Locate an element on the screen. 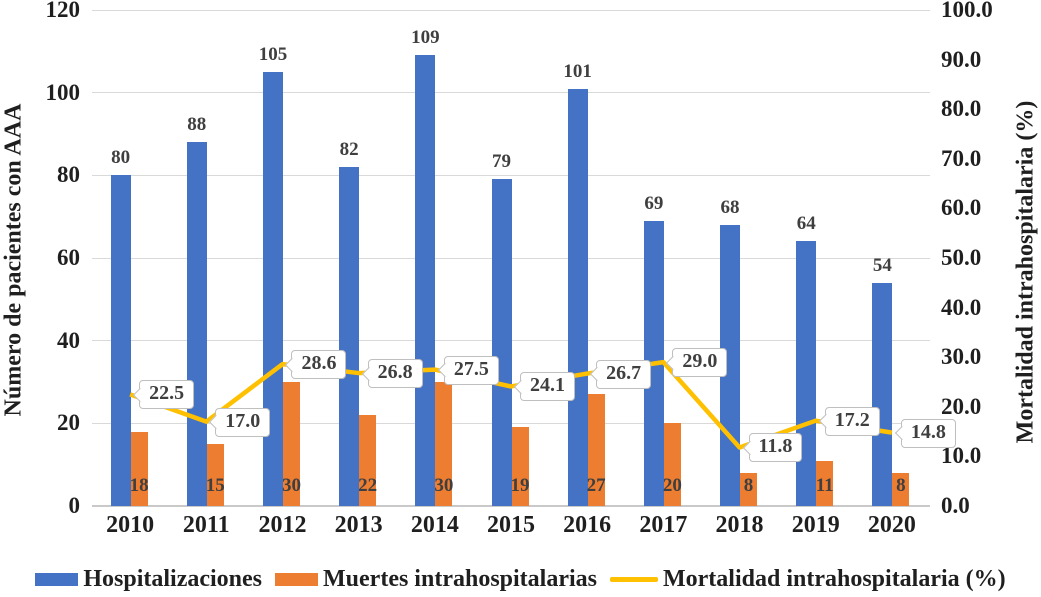  bar-value-label-muertes: 19 is located at coordinates (520, 485).